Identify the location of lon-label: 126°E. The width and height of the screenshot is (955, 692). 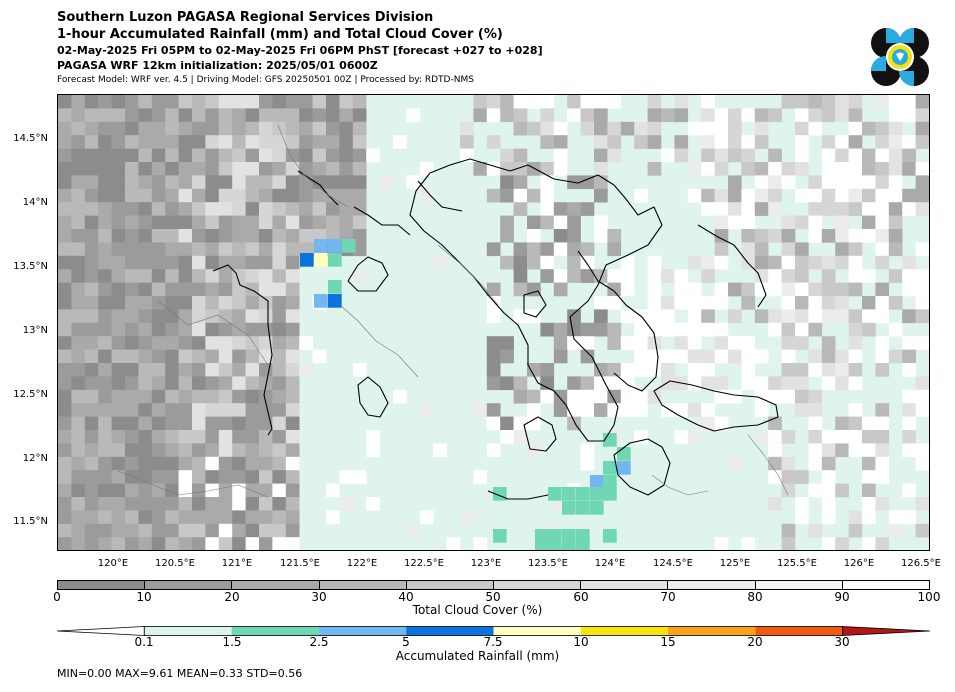
(859, 563).